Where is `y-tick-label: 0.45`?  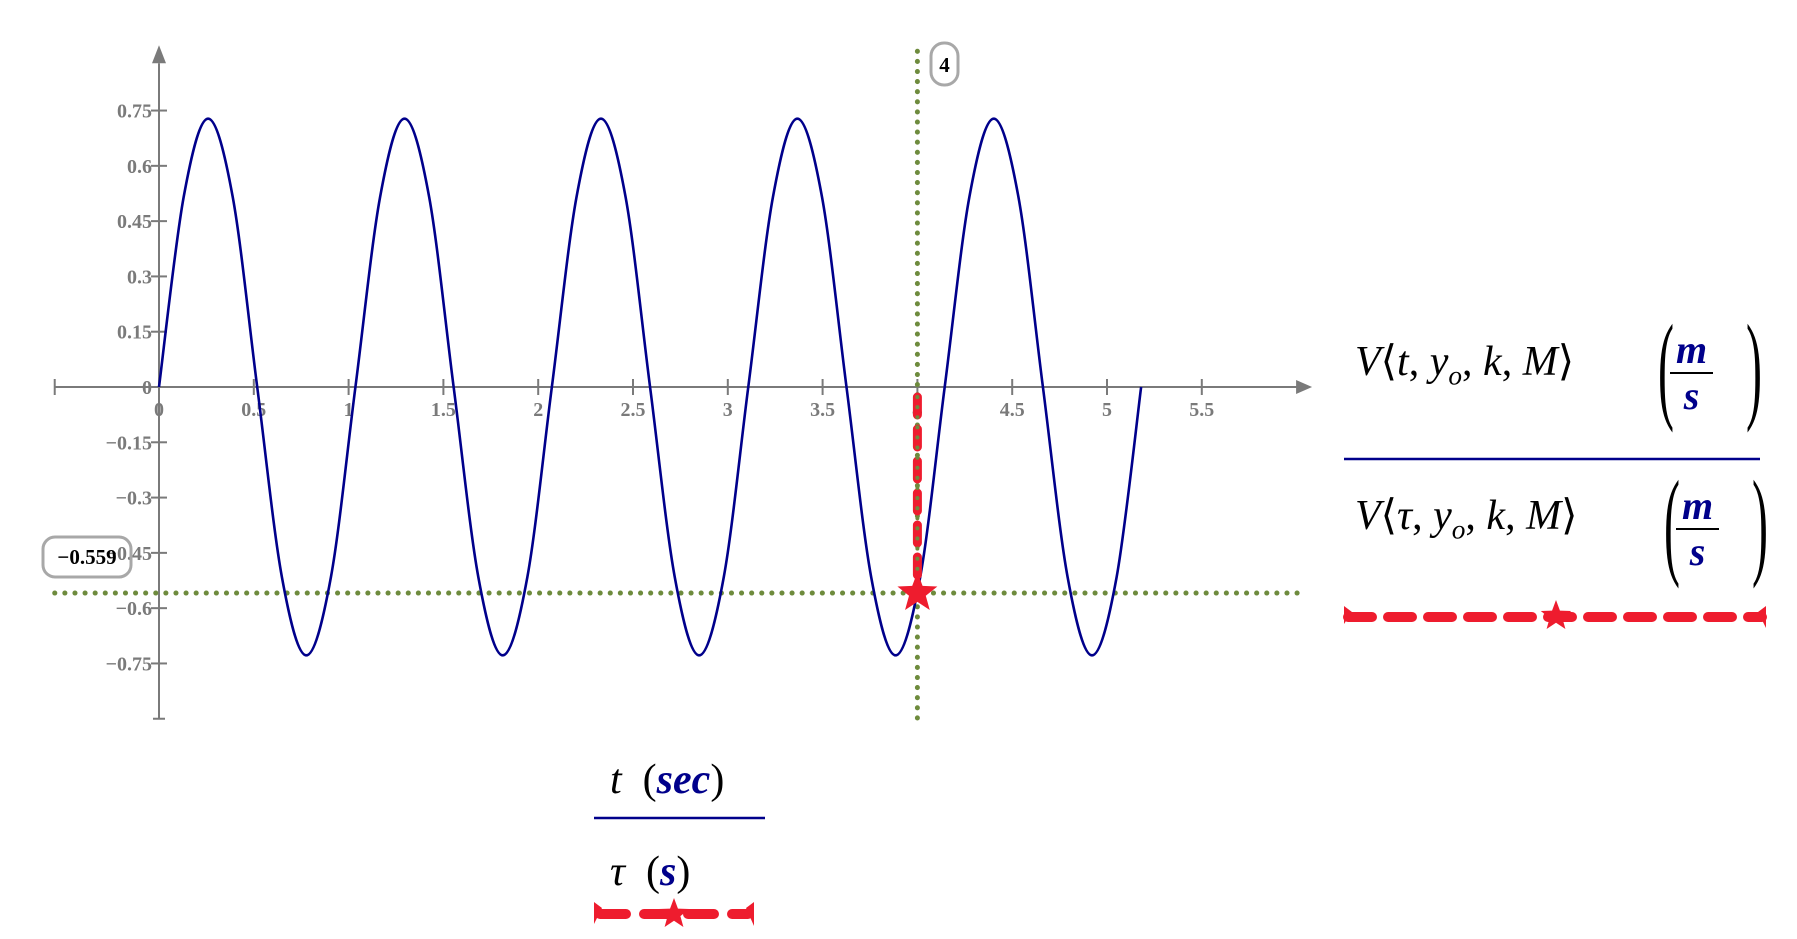 y-tick-label: 0.45 is located at coordinates (134, 222).